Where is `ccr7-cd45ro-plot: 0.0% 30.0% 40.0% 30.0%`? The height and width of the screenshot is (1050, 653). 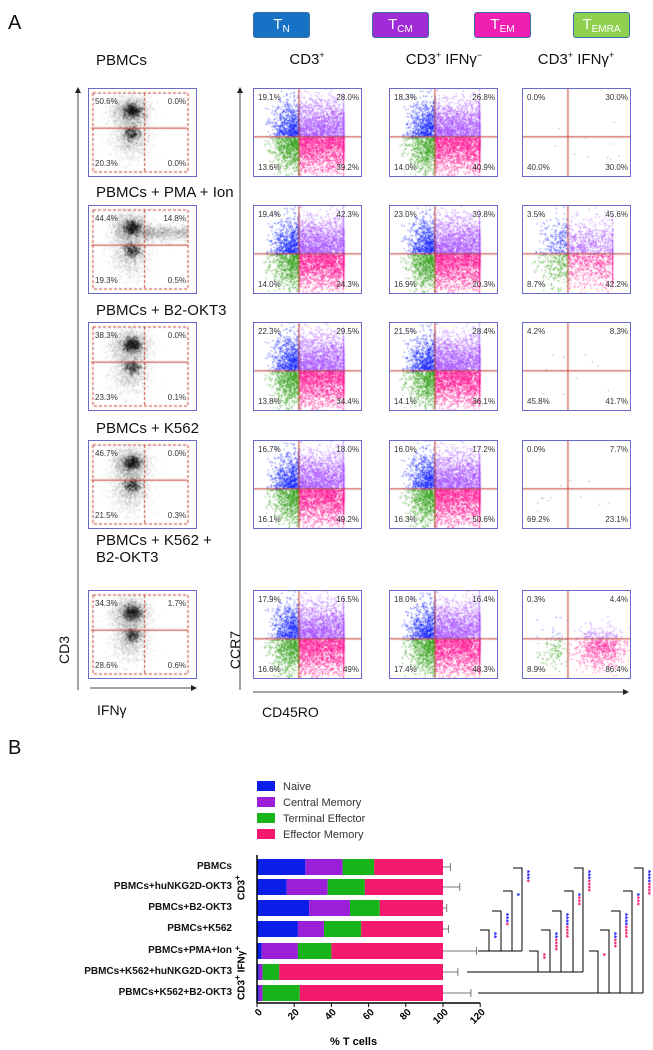 ccr7-cd45ro-plot: 0.0% 30.0% 40.0% 30.0% is located at coordinates (576, 132).